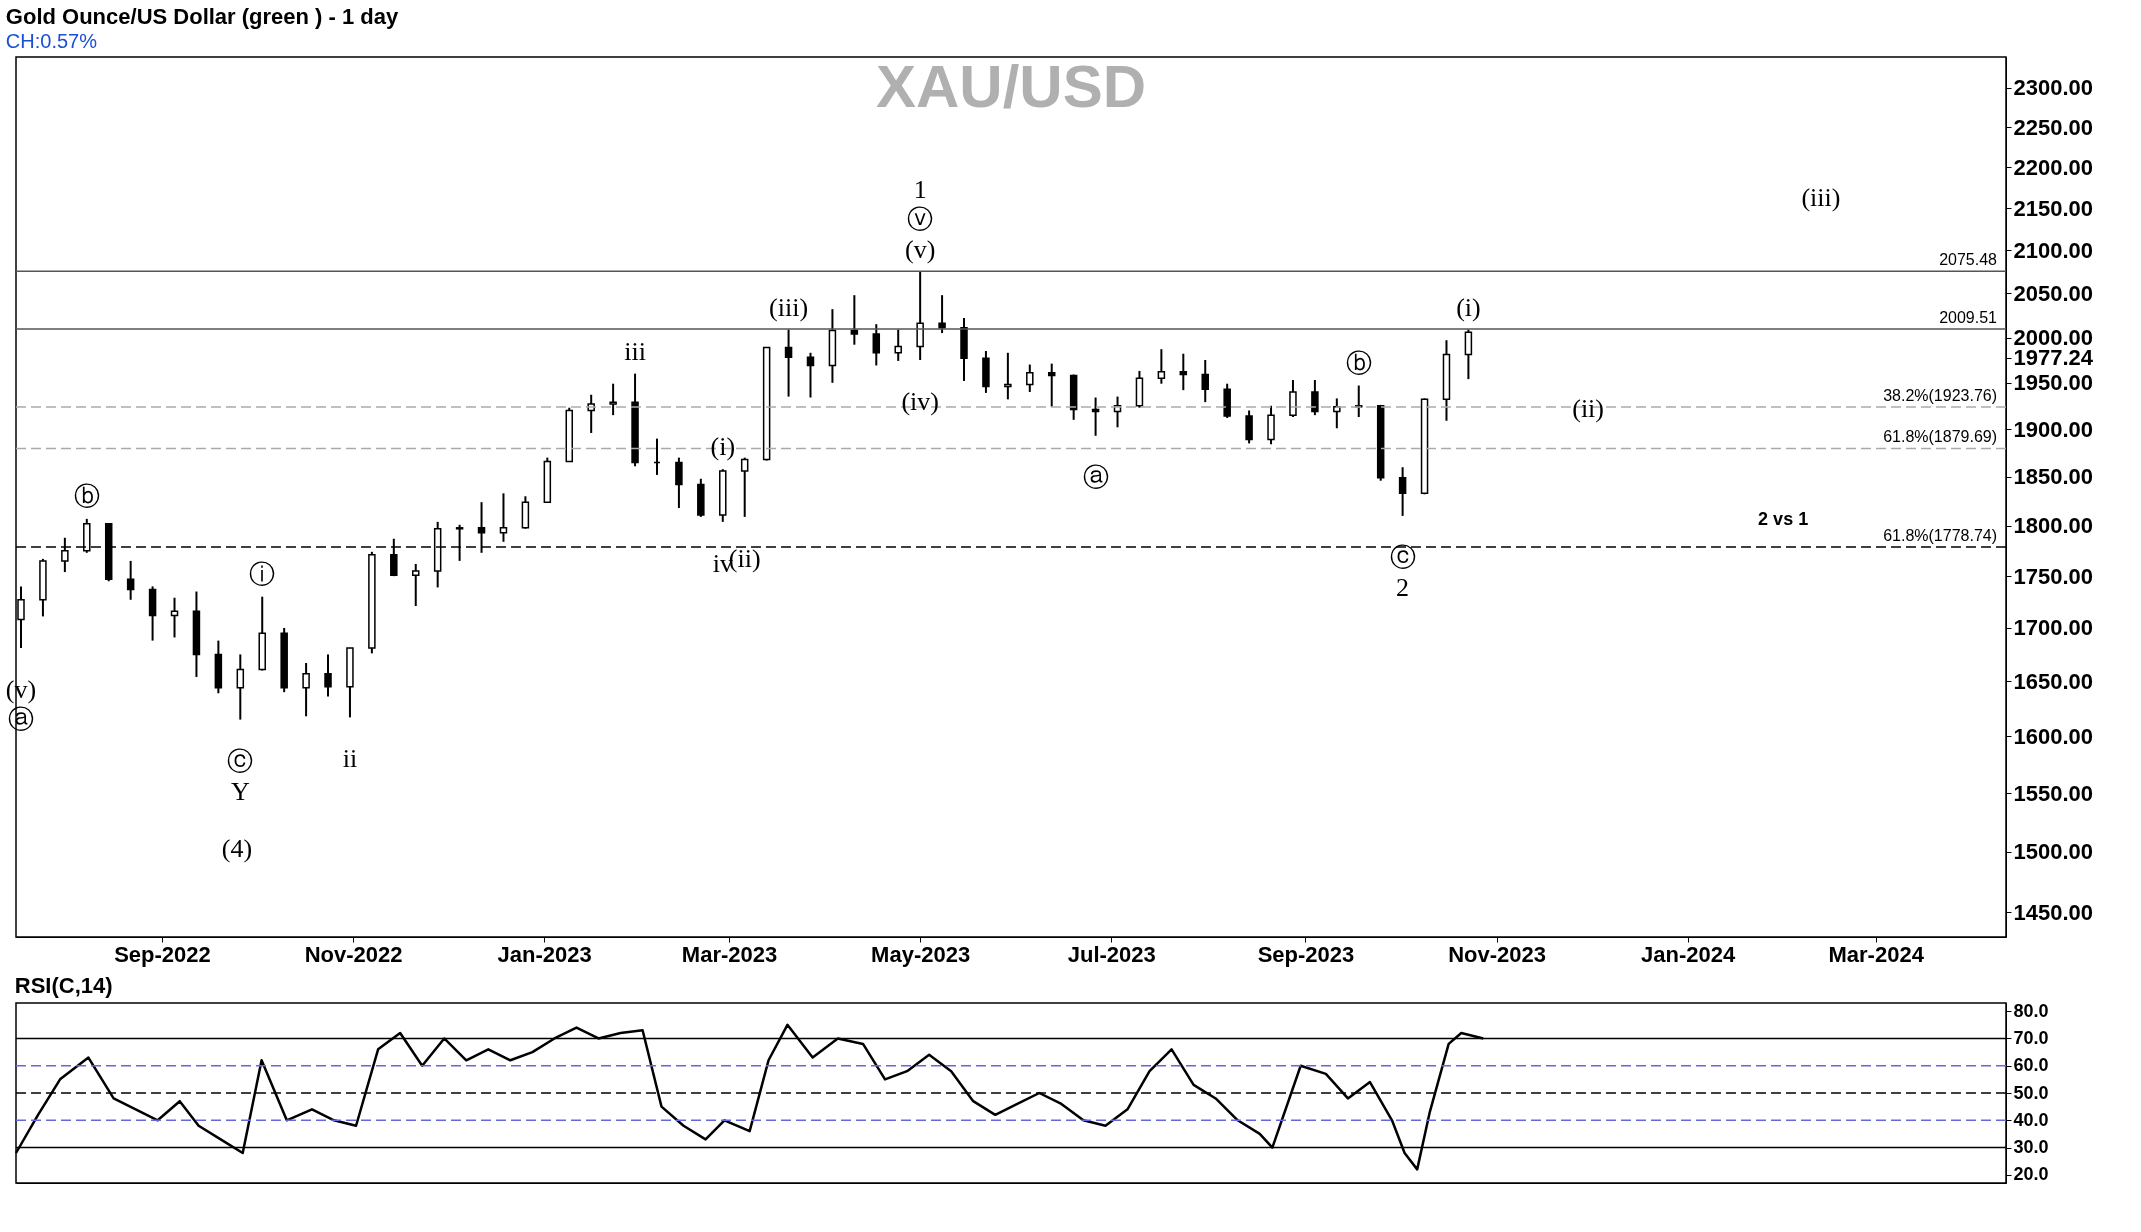  I want to click on annotation: ⓘ, so click(262, 574).